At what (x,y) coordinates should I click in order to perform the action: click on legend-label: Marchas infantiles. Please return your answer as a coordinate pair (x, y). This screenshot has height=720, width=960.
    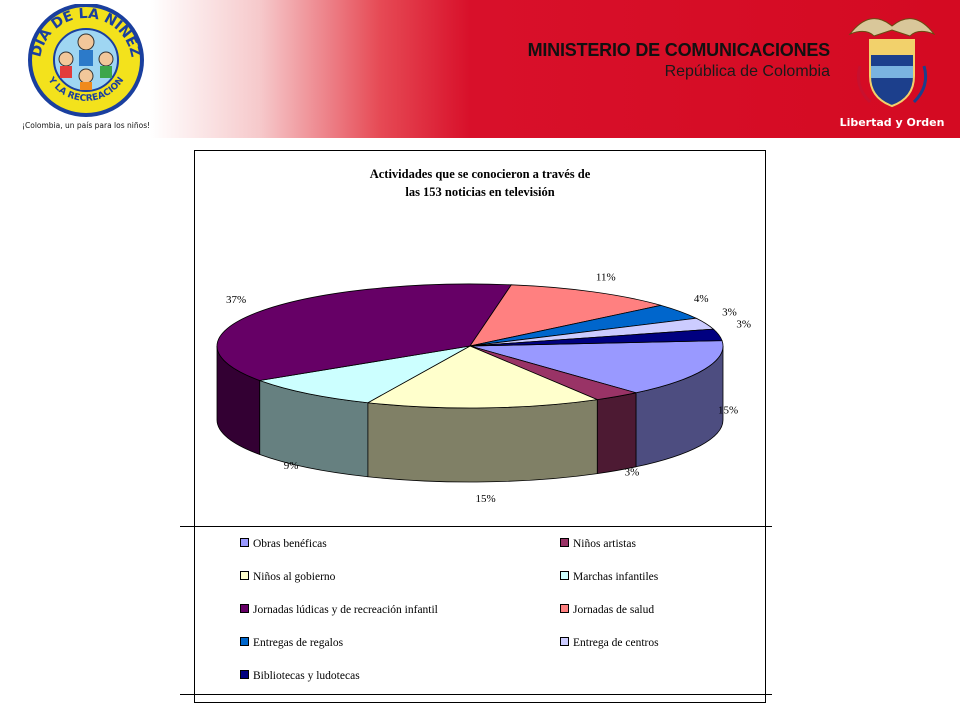
    Looking at the image, I should click on (616, 577).